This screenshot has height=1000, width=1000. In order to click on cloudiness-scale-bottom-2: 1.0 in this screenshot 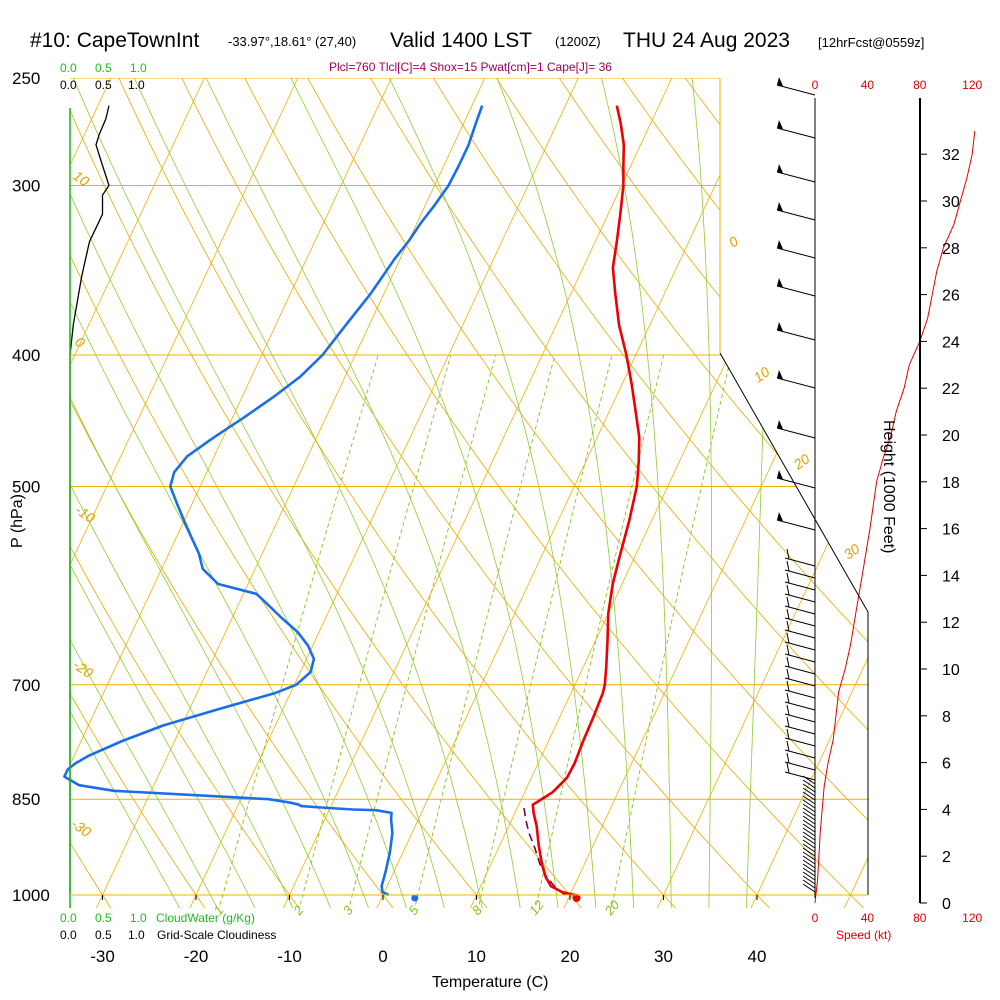, I will do `click(136, 935)`.